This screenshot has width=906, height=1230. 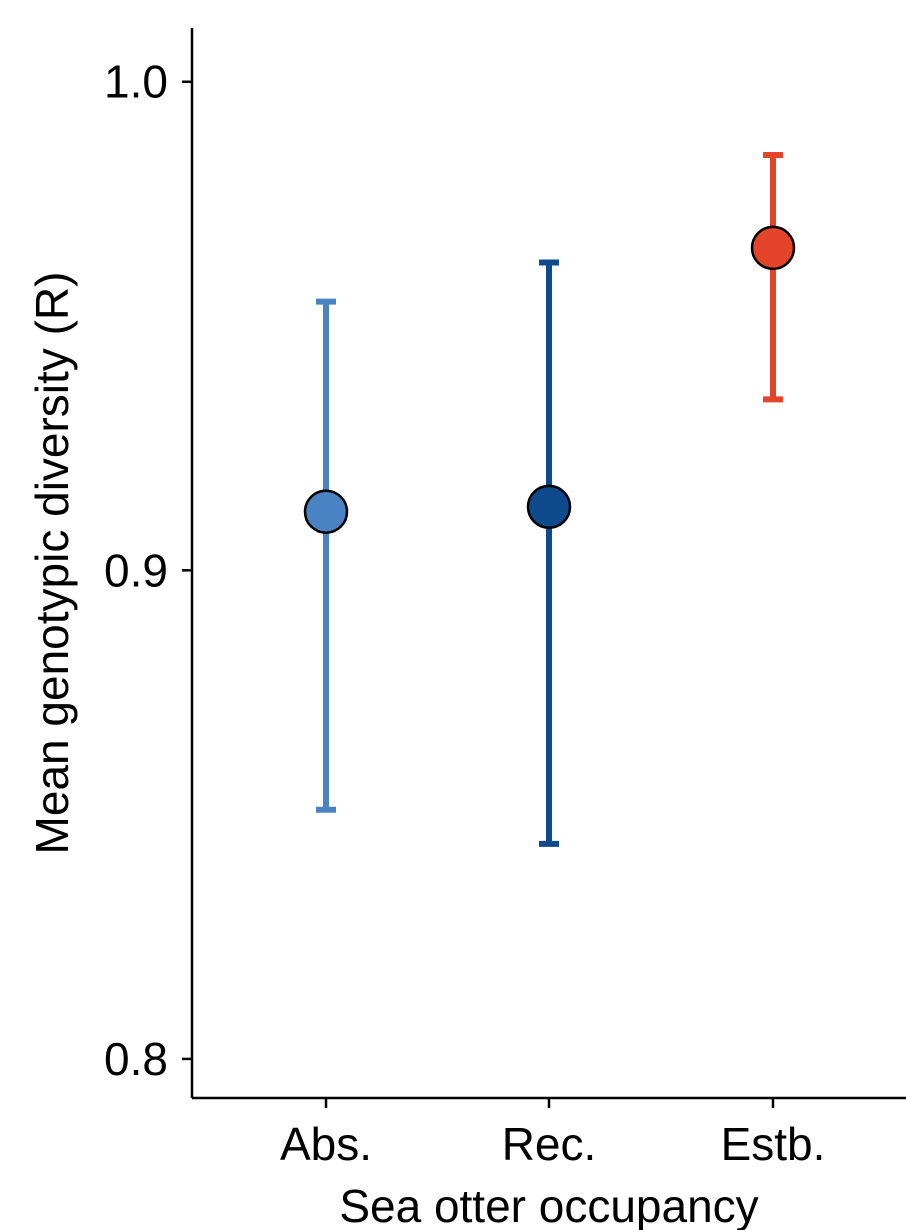 I want to click on y-ticks: 0.8 0.9 1.0, so click(x=148, y=570).